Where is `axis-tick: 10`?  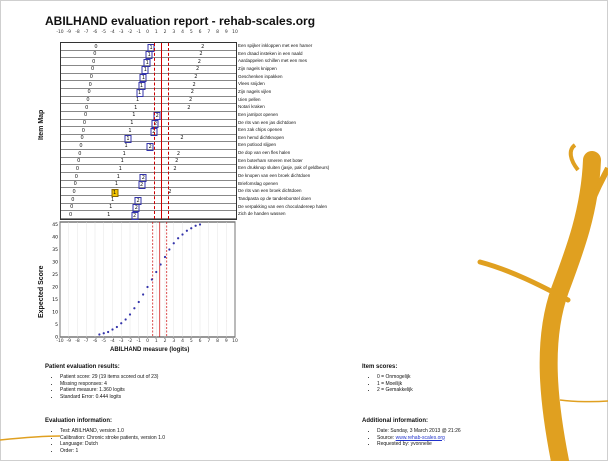
axis-tick: 10 is located at coordinates (235, 341).